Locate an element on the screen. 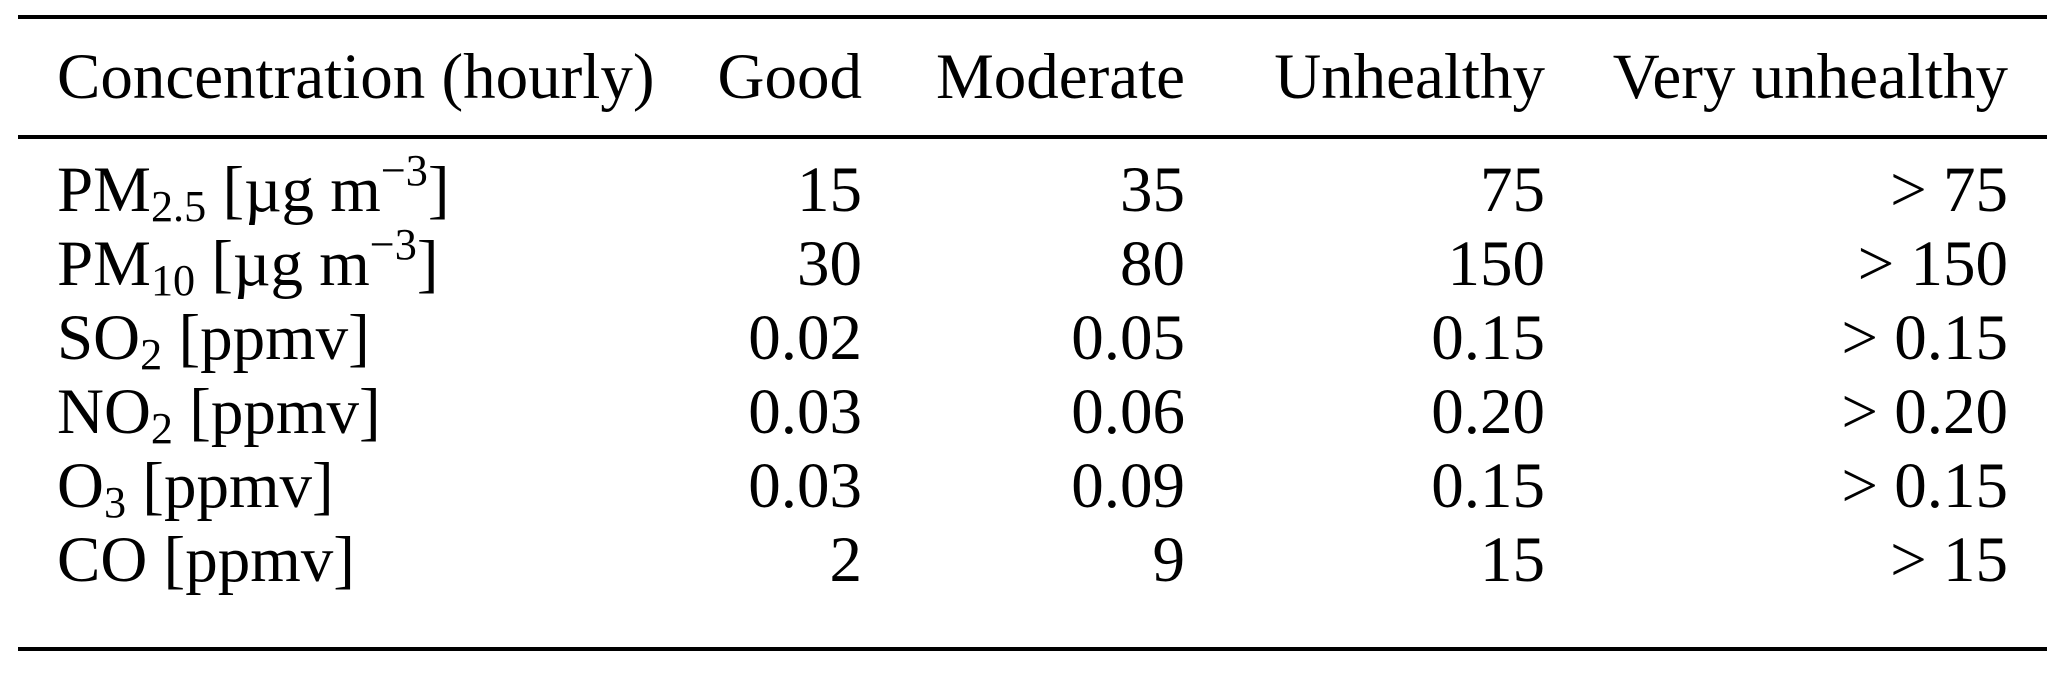  row-label: CO [ppmv] is located at coordinates (350, 586).